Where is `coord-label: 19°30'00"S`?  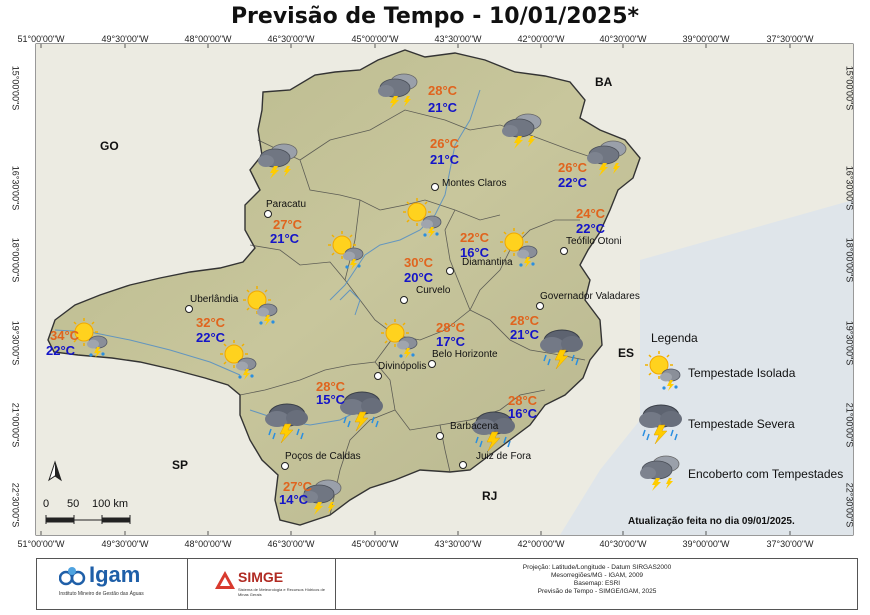
coord-label: 19°30'00"S is located at coordinates (849, 343).